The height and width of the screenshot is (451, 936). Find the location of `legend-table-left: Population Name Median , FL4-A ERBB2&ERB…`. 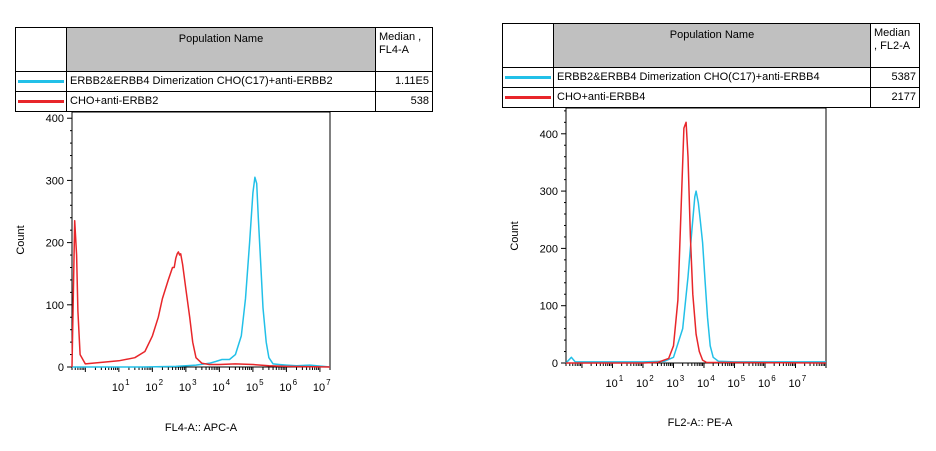

legend-table-left: Population Name Median , FL4-A ERBB2&ERB… is located at coordinates (224, 69).